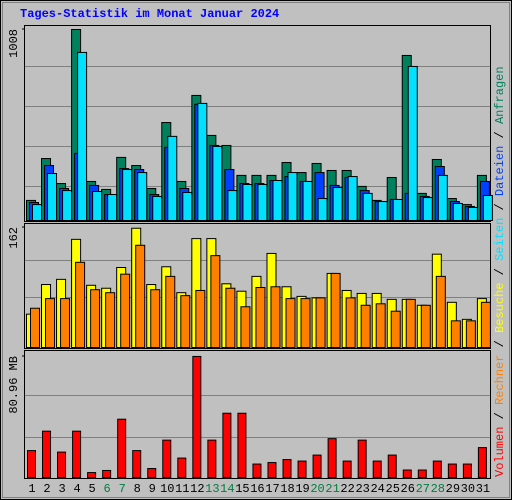 The image size is (512, 500). What do you see at coordinates (92, 489) in the screenshot?
I see `x-tick-label: 5` at bounding box center [92, 489].